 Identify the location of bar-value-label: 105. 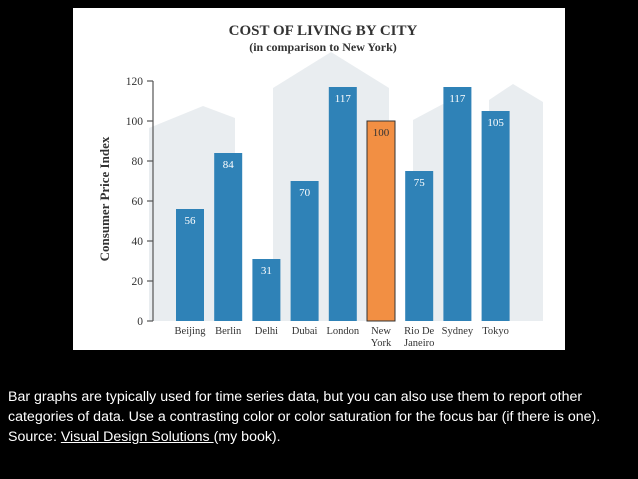
(495, 123).